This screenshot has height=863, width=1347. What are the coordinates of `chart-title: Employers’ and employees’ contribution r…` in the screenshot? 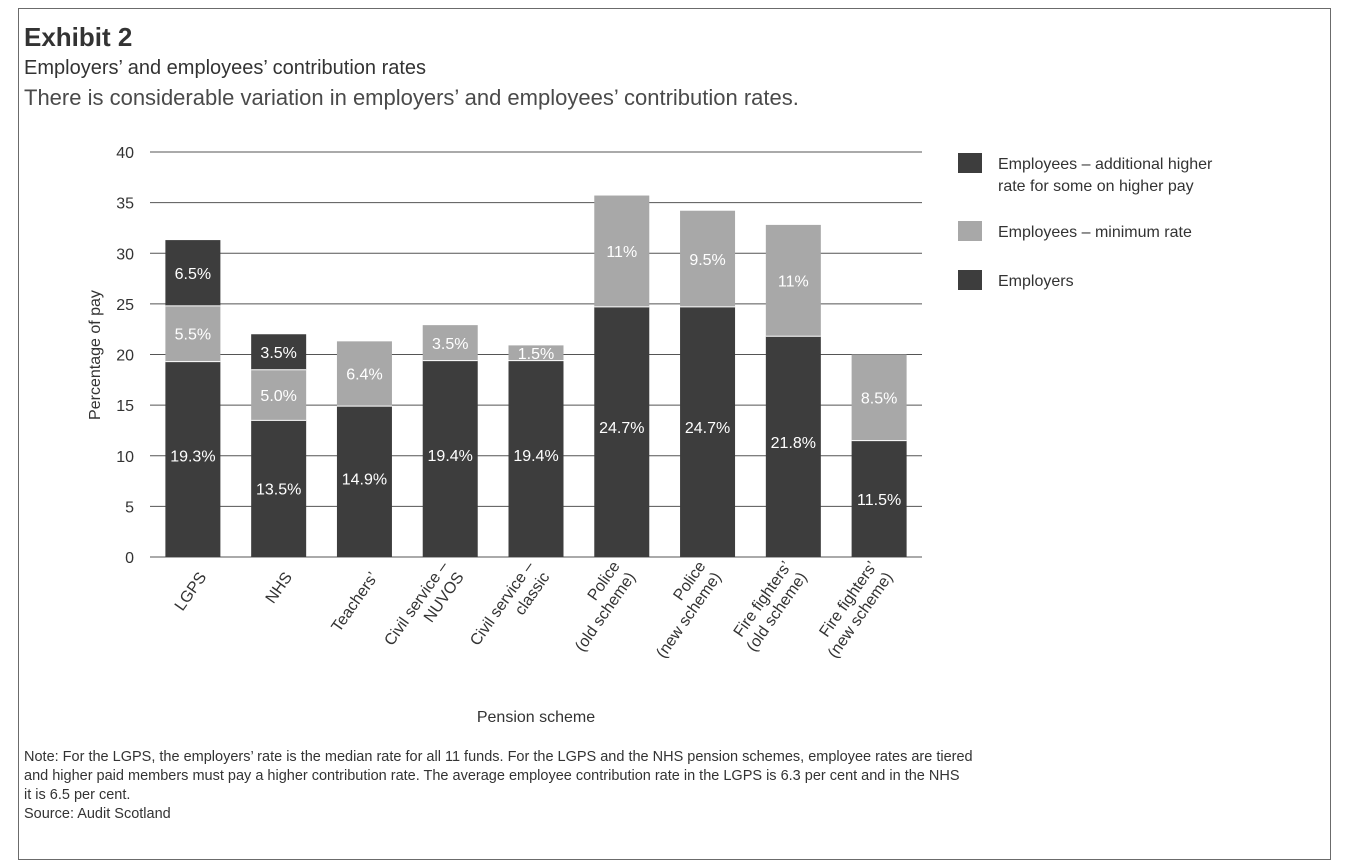 It's located at (225, 68).